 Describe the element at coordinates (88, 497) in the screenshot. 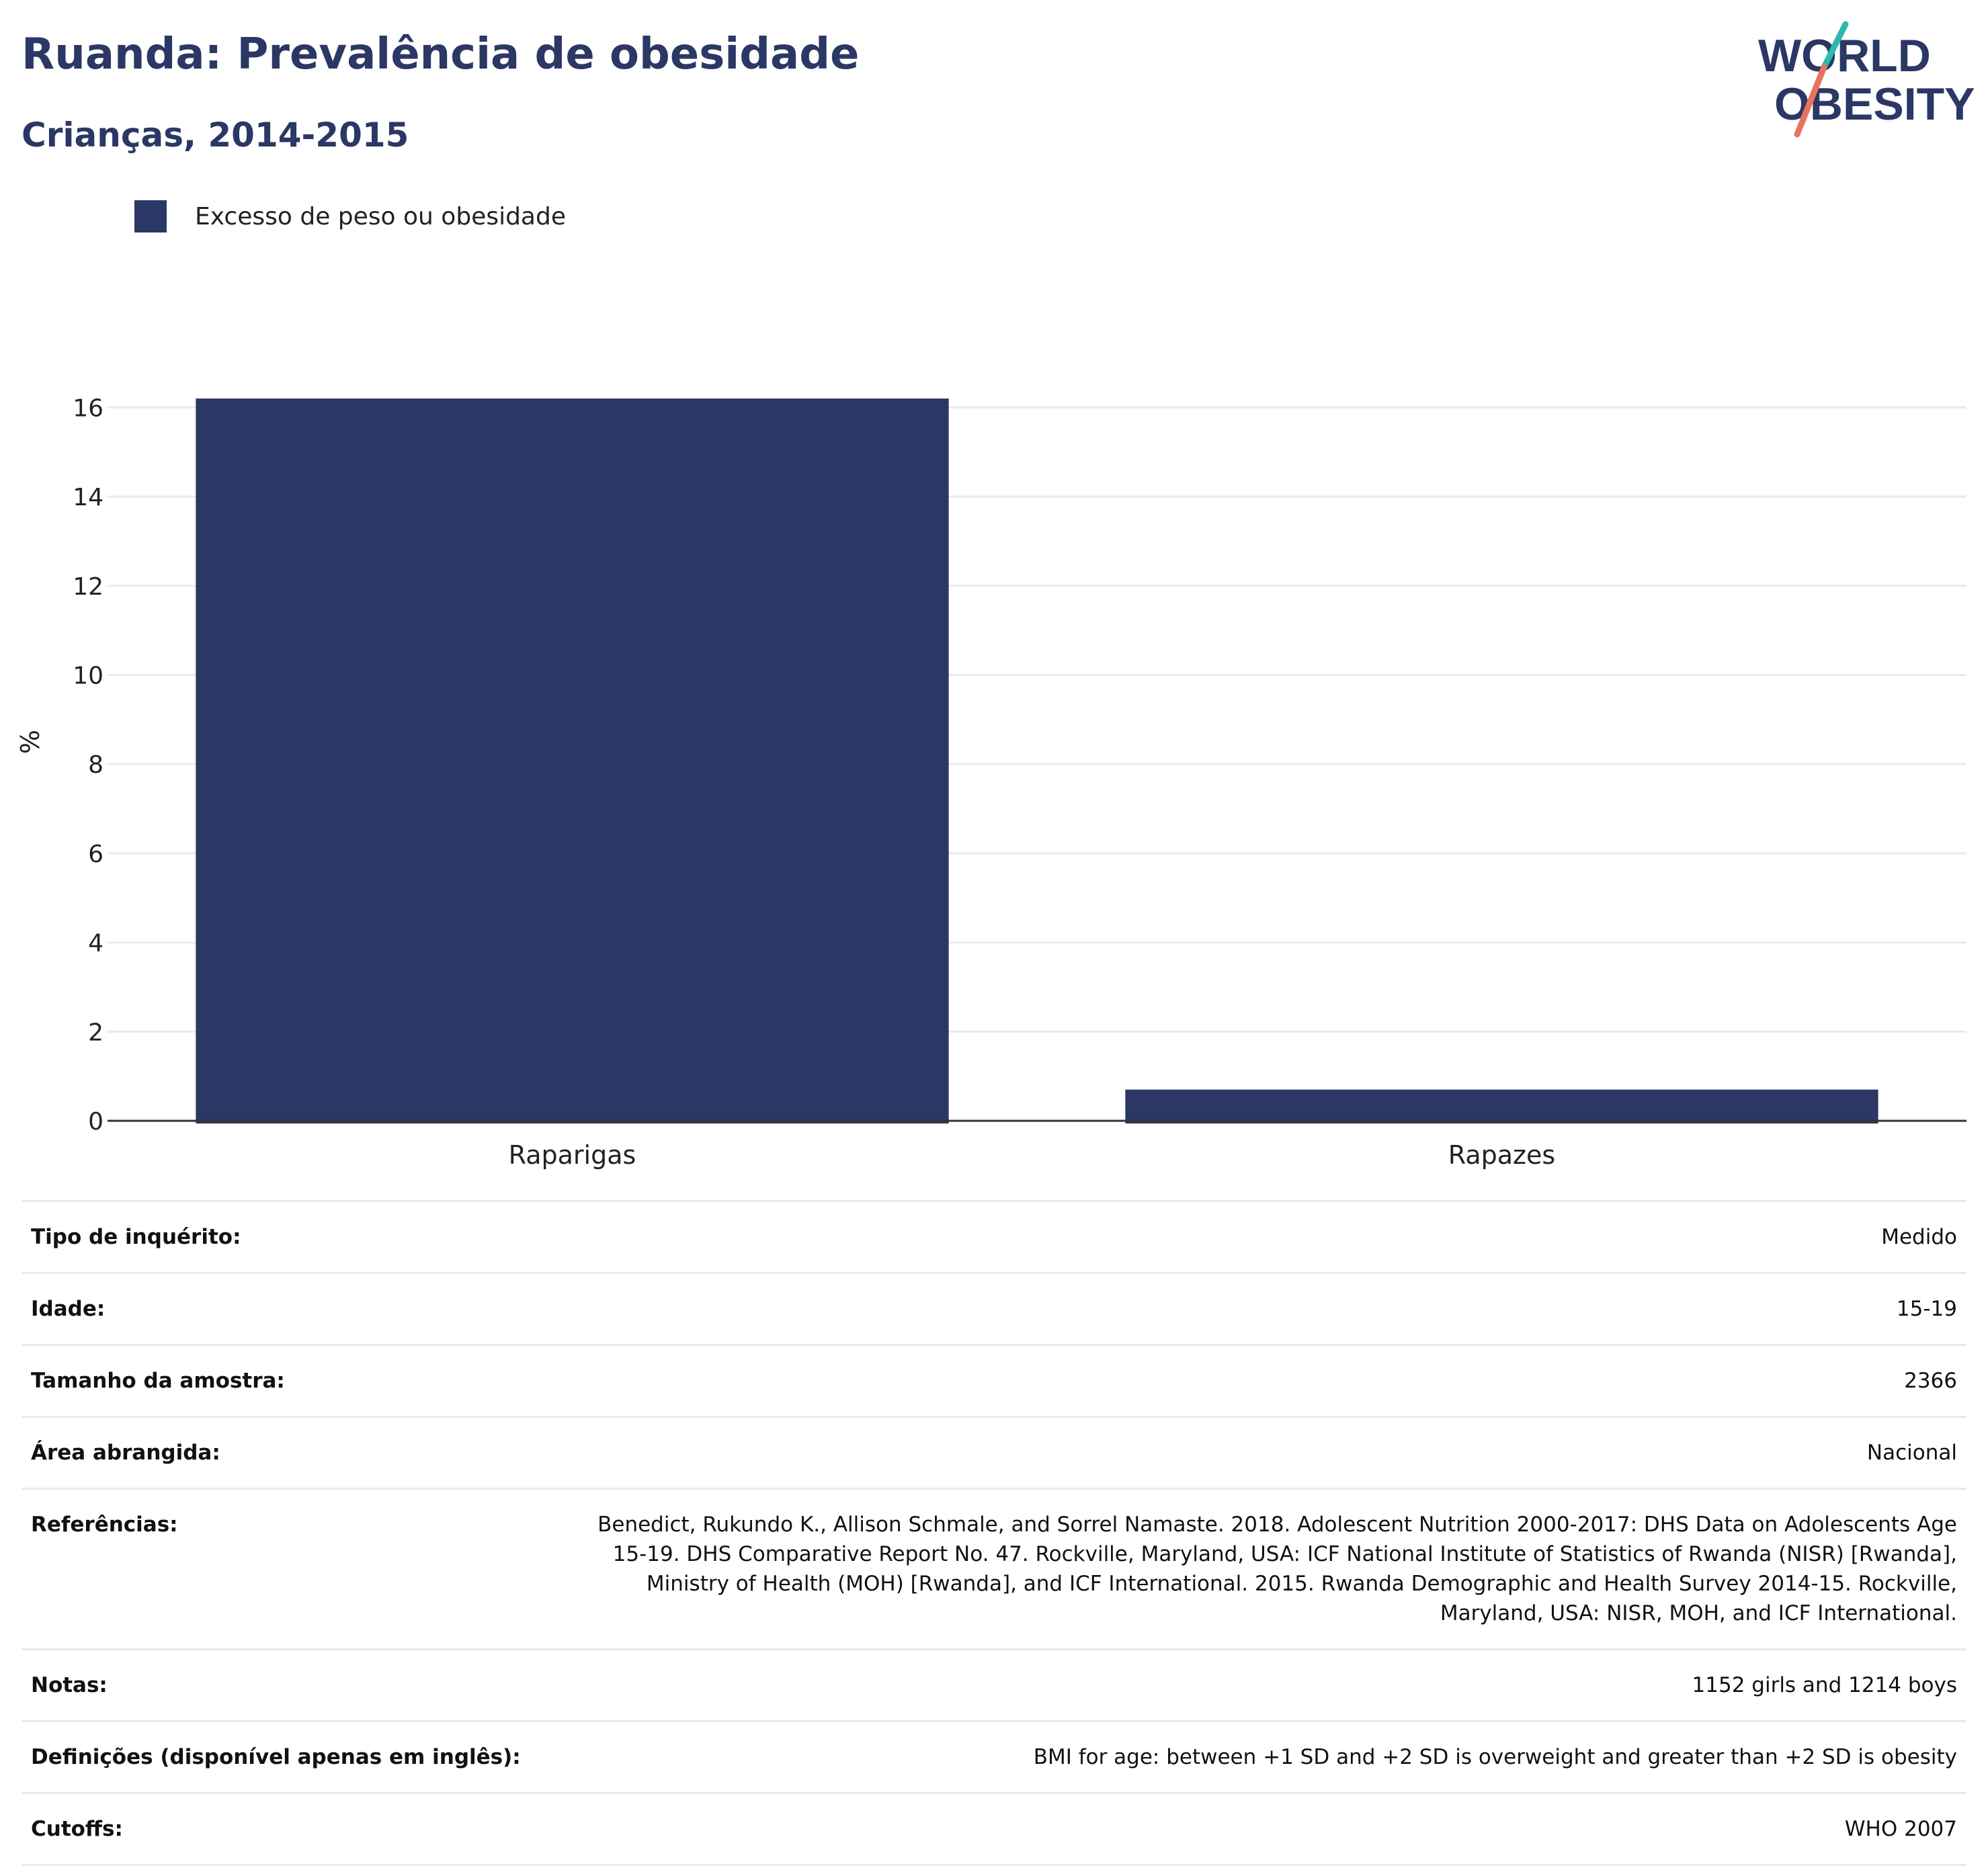

I see `y-tick-label: 14` at that location.